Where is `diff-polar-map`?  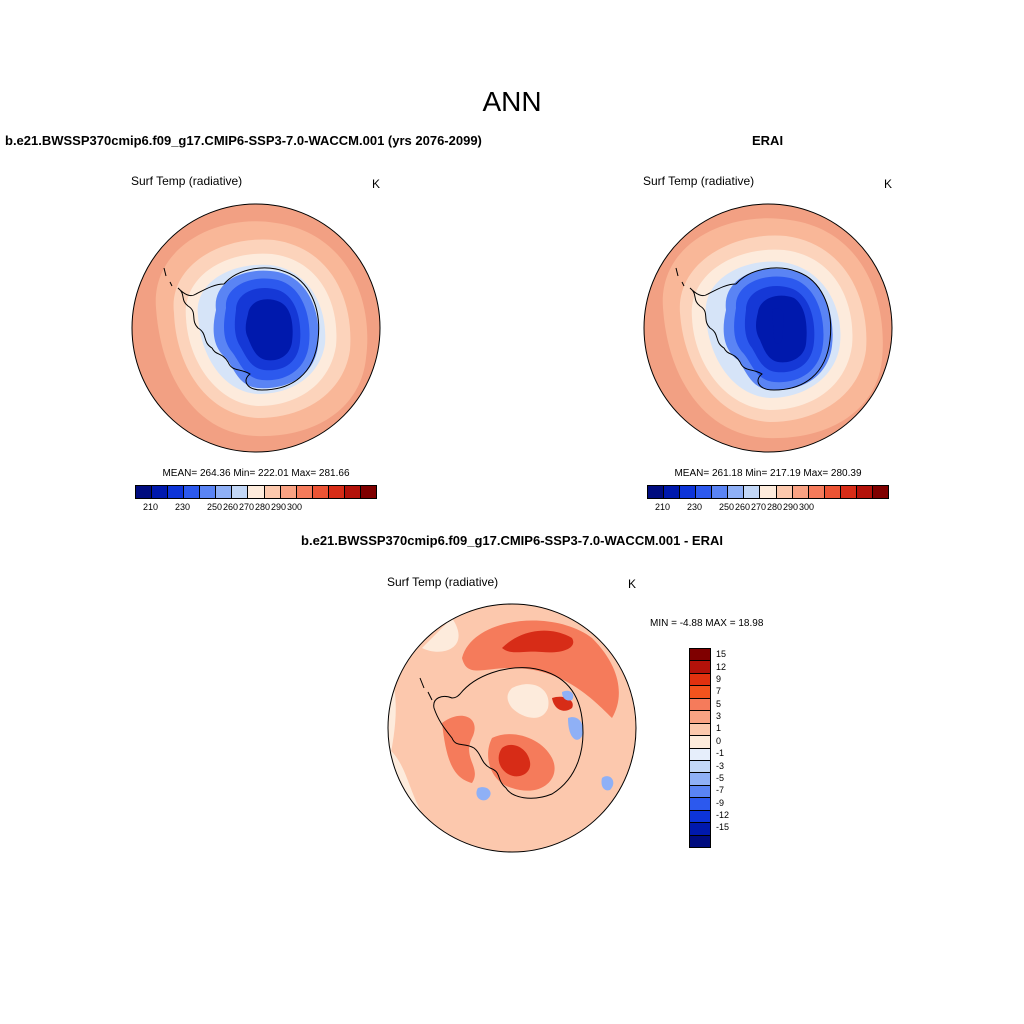
diff-polar-map is located at coordinates (512, 728).